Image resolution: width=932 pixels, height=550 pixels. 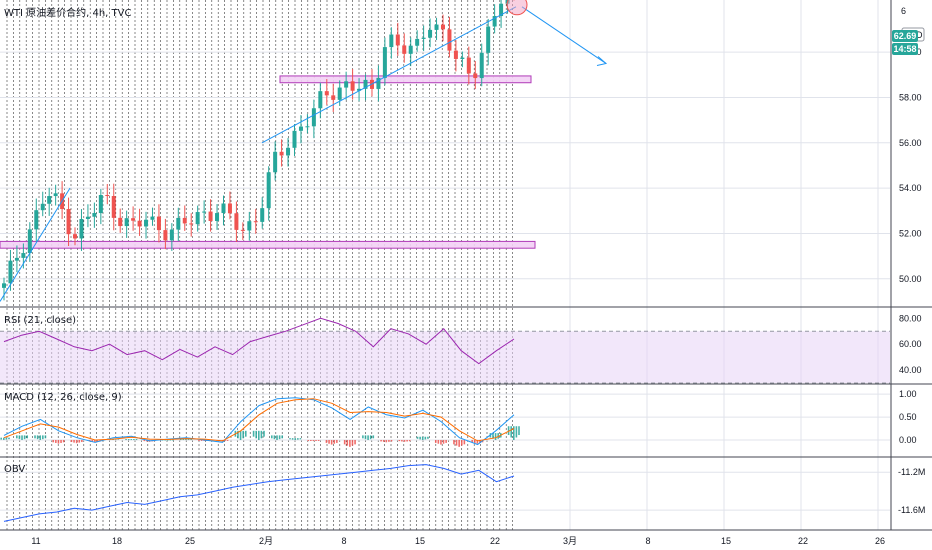 I want to click on price-tick-label: 50.00, so click(x=910, y=279).